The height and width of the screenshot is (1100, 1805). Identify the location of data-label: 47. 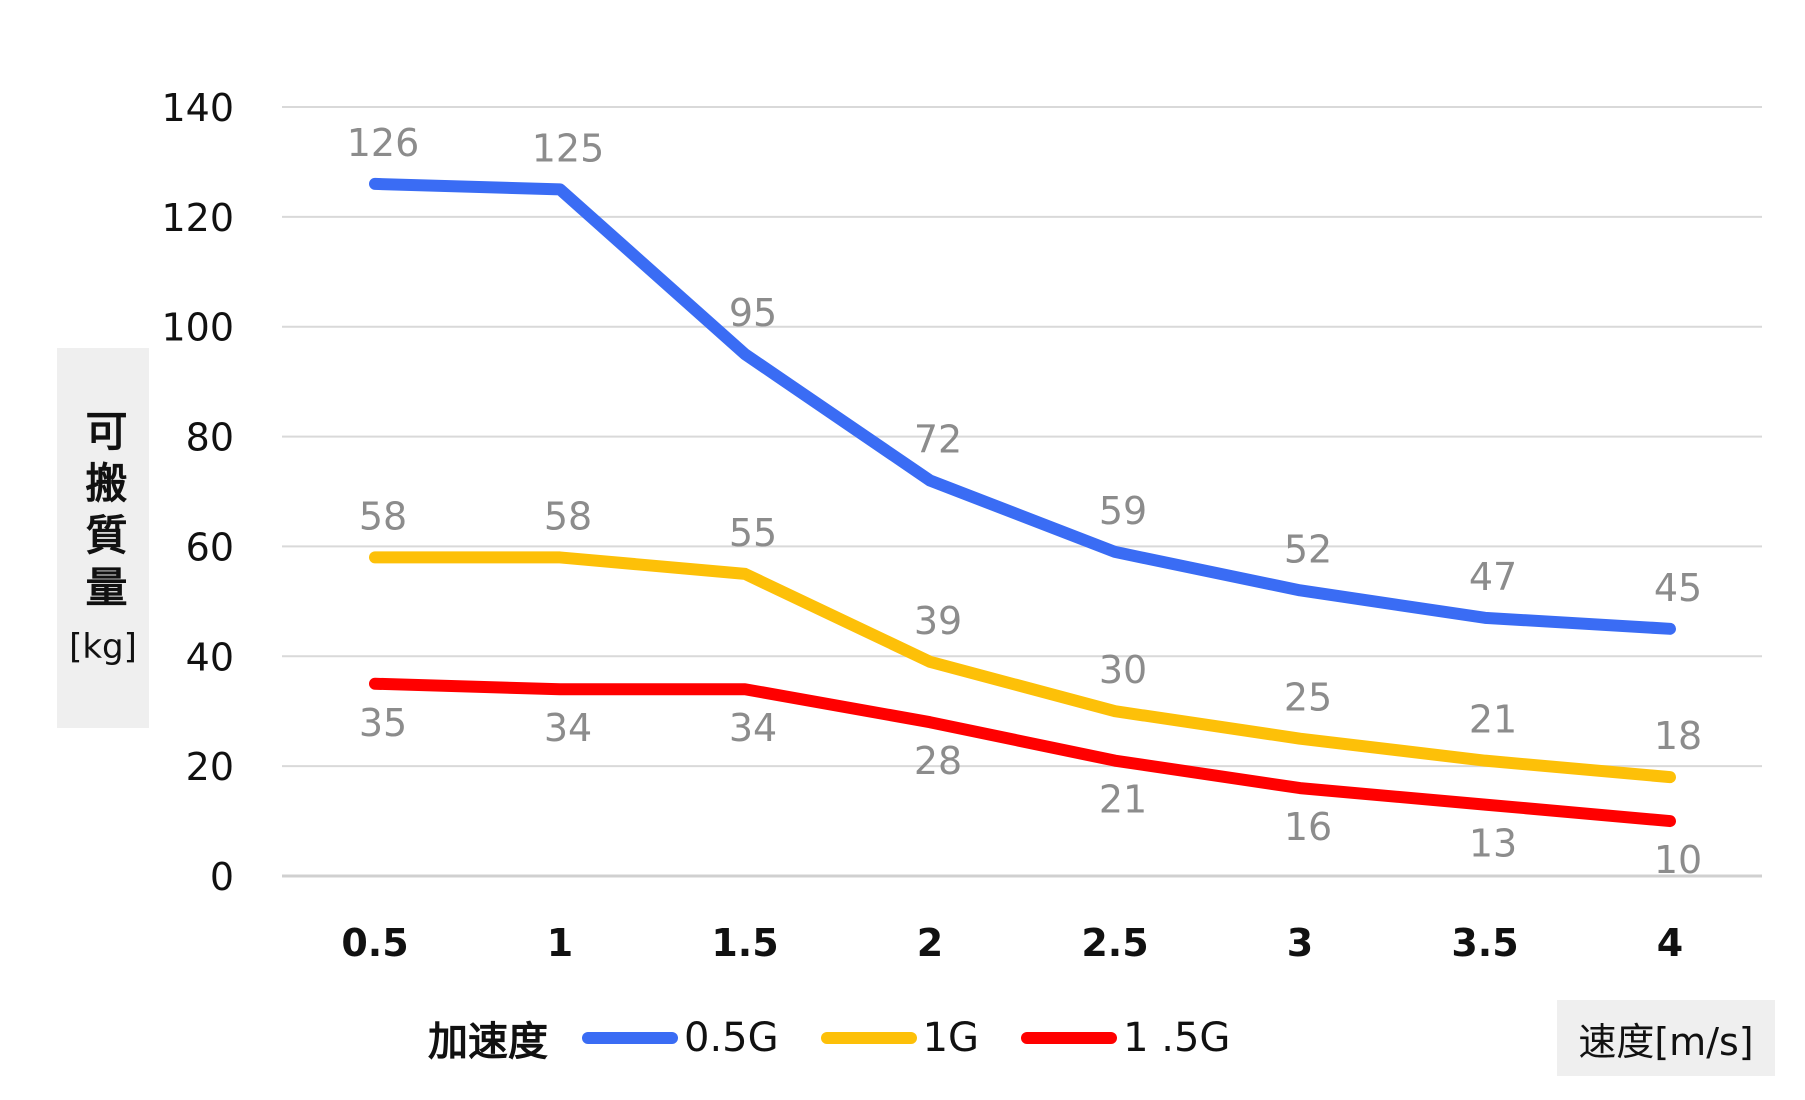
(1493, 577).